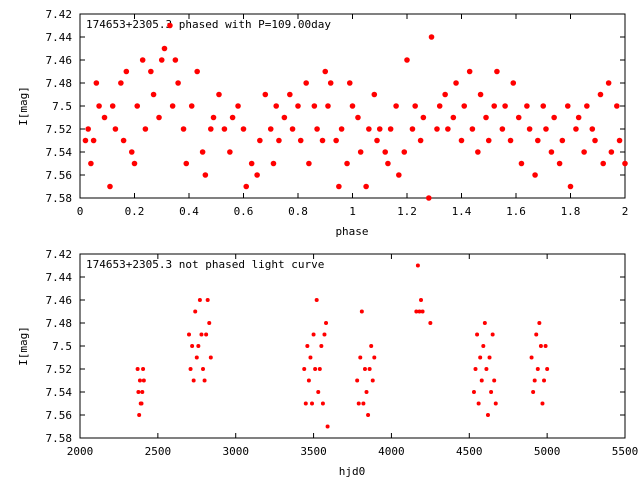 Image resolution: width=640 pixels, height=480 pixels. What do you see at coordinates (59, 83) in the screenshot?
I see `phased-y-tick-label: 7.48` at bounding box center [59, 83].